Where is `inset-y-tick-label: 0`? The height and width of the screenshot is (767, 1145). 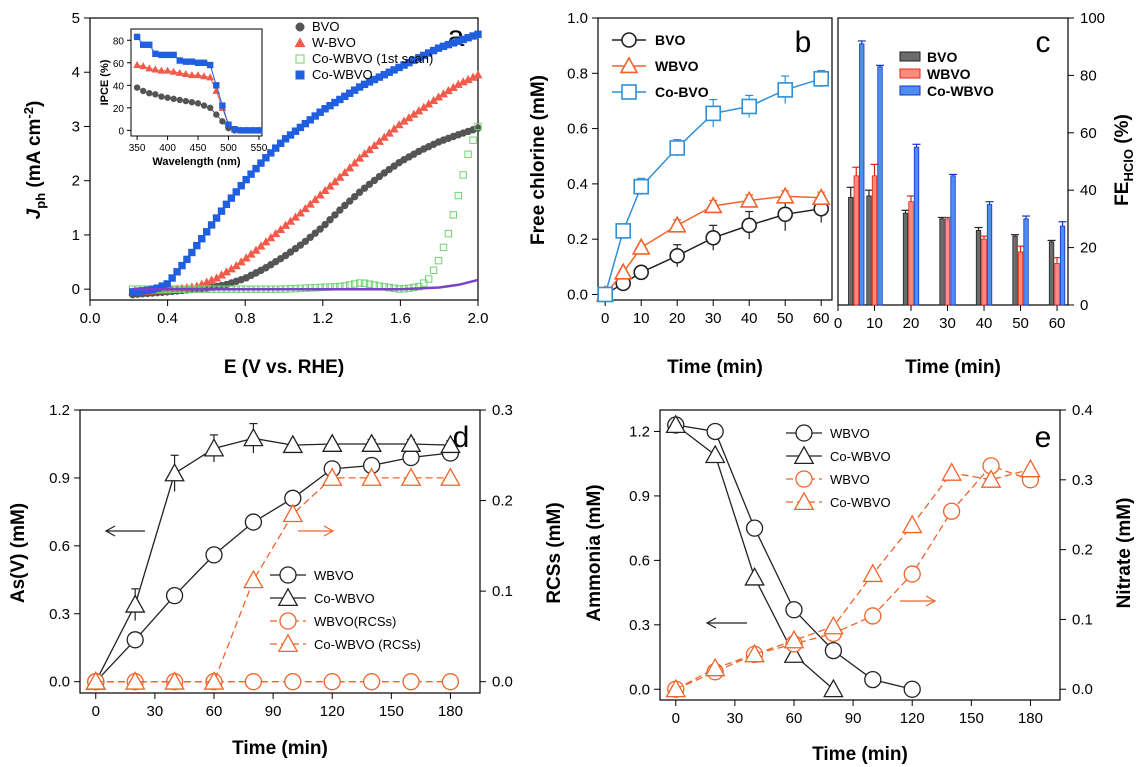
inset-y-tick-label: 0 is located at coordinates (121, 131).